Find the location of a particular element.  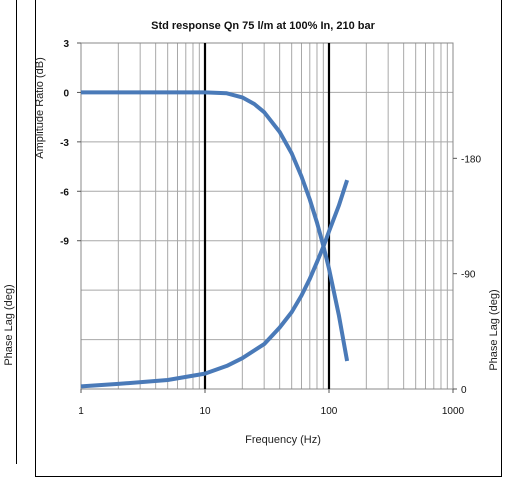

right-tick-label: -180 is located at coordinates (471, 159).